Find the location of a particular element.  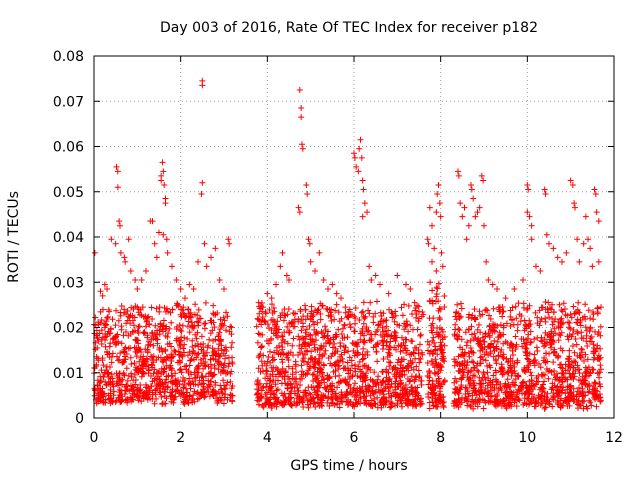

y-tick-label: 0.07 is located at coordinates (68, 102).